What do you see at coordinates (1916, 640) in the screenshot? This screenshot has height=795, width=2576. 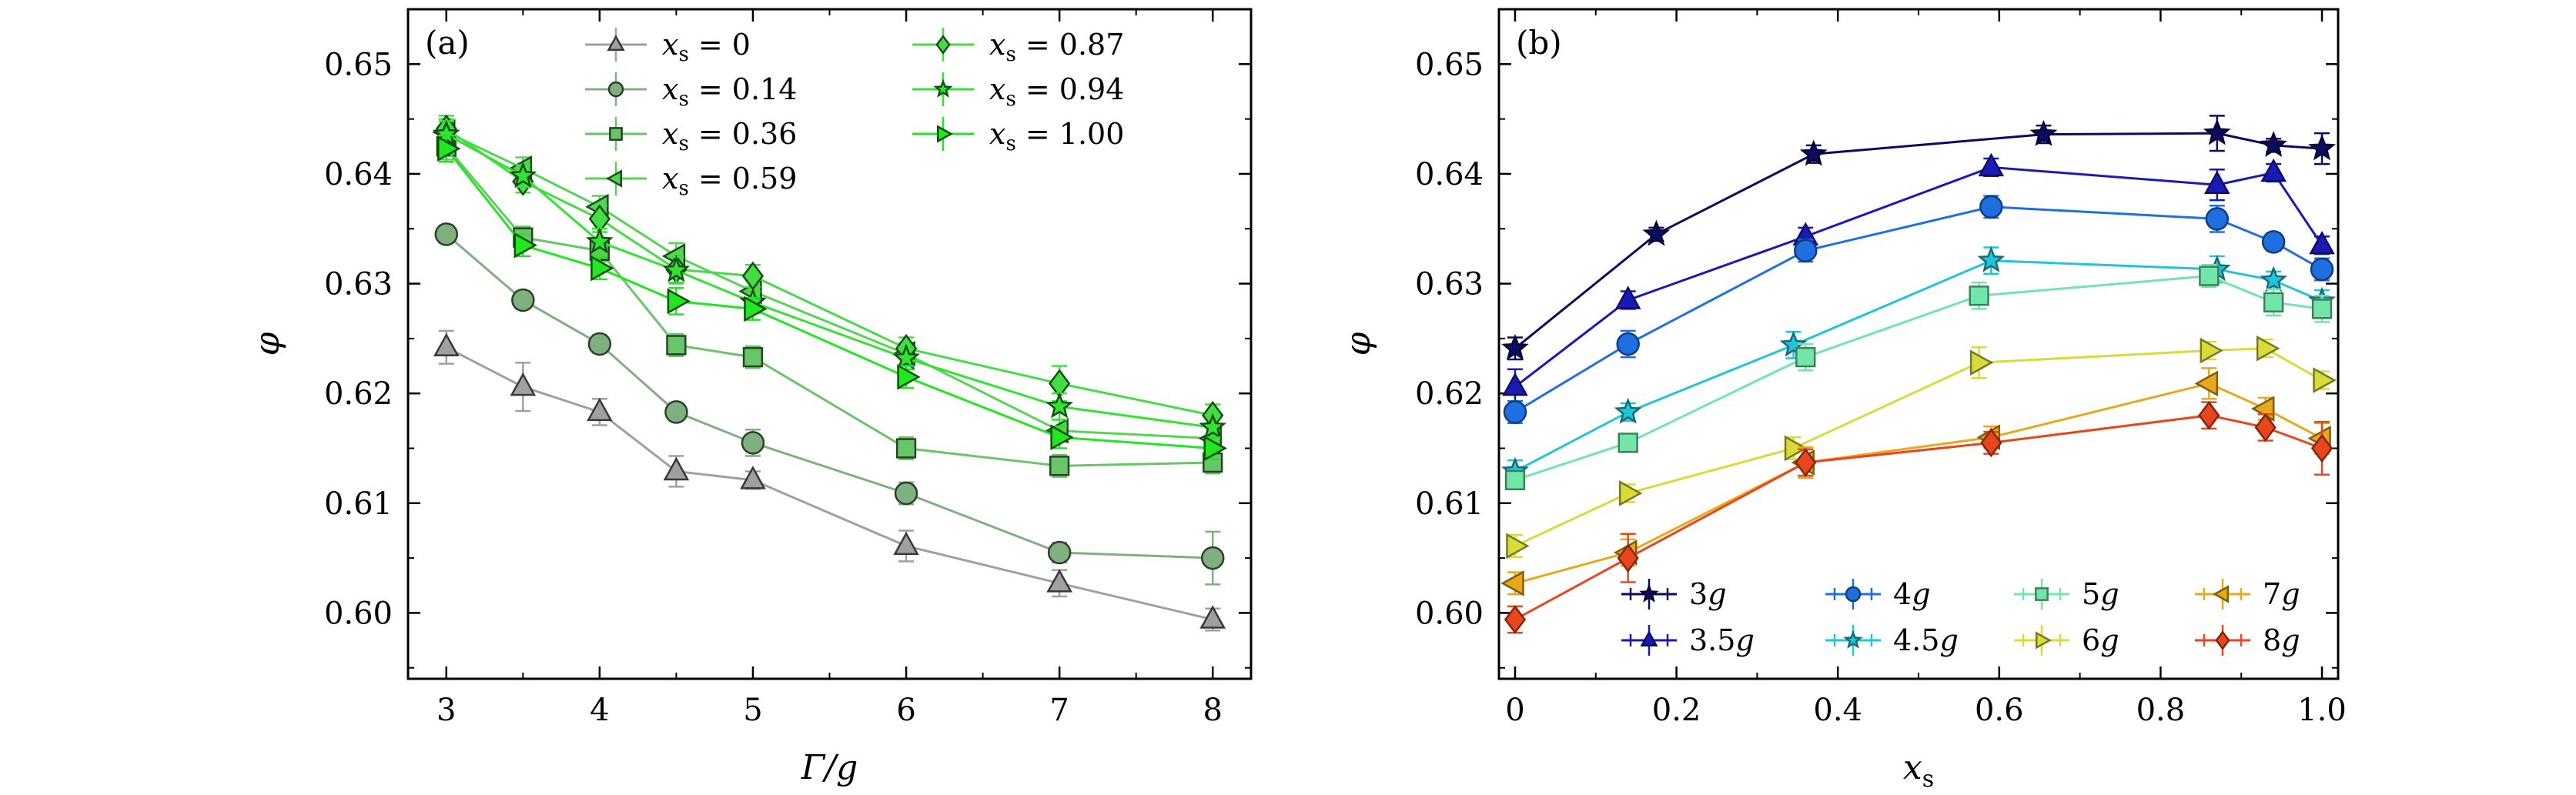 I see `legend-number: 4.5` at bounding box center [1916, 640].